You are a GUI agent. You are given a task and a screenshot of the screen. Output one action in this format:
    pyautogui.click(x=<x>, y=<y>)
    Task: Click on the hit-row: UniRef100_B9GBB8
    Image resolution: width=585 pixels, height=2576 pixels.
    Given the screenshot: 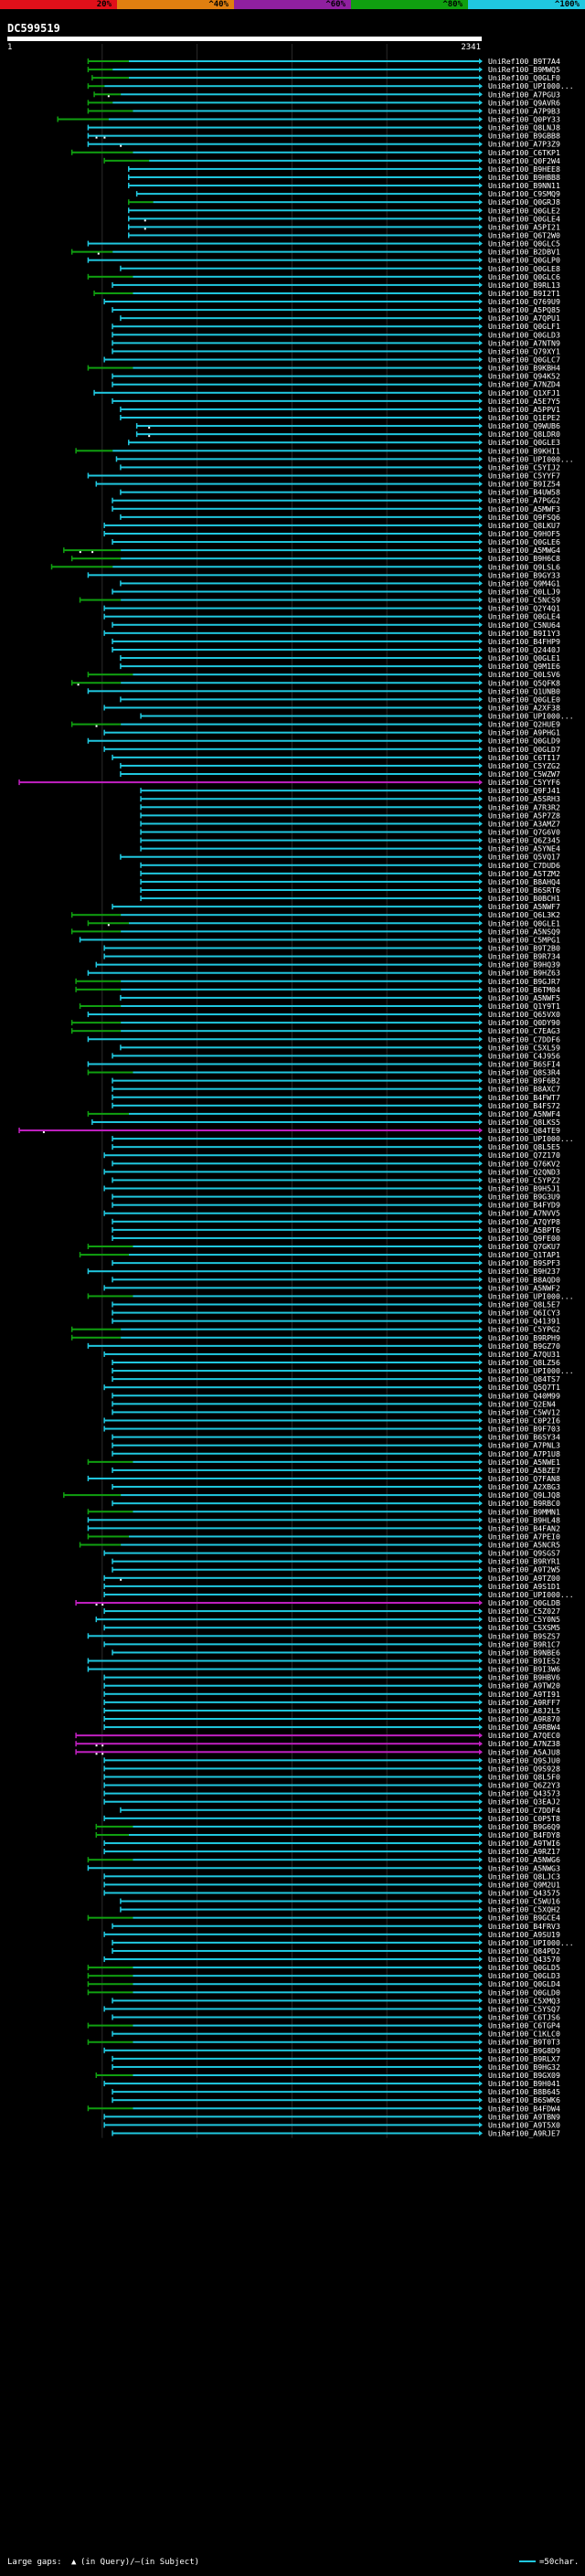 What is the action you would take?
    pyautogui.click(x=324, y=136)
    